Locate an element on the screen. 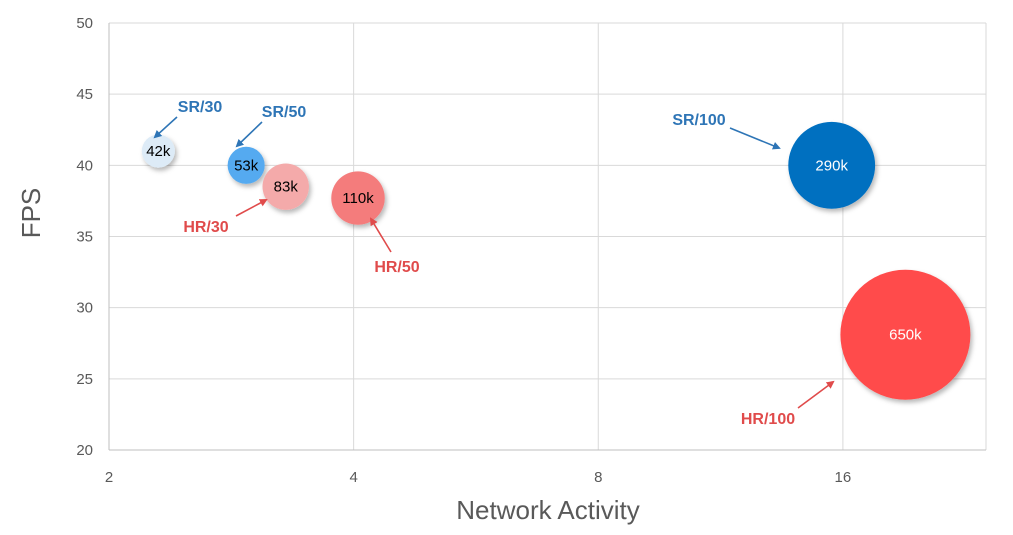  bubble-label: 290k is located at coordinates (831, 165).